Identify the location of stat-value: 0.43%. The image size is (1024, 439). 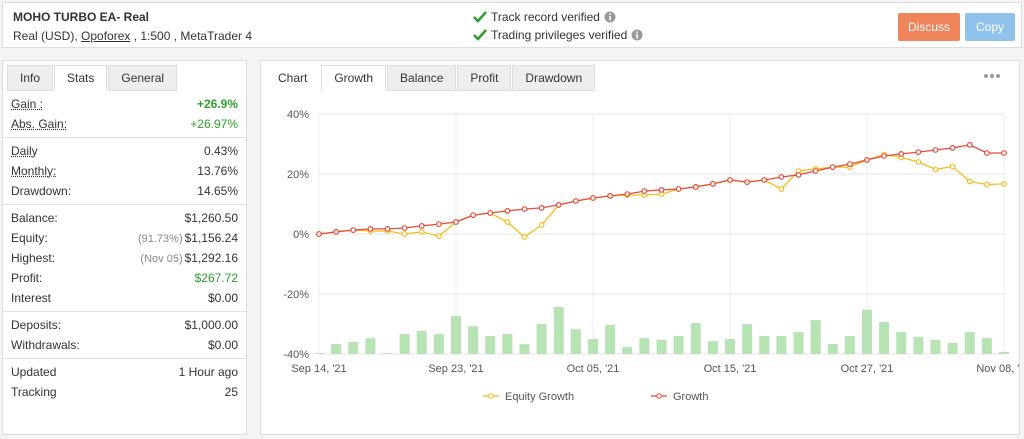
(220, 151).